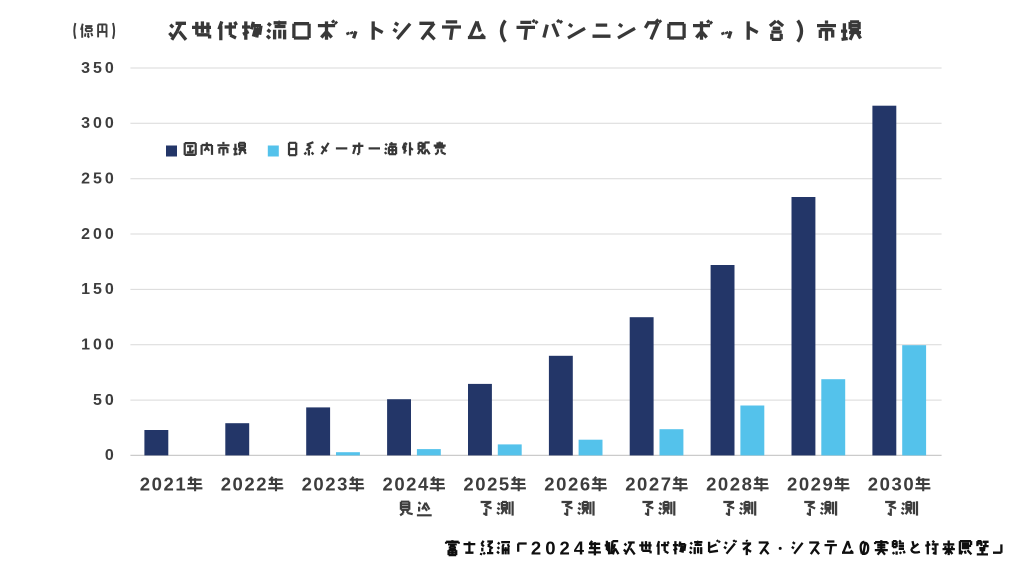  I want to click on svg-text: 300, so click(99, 123).